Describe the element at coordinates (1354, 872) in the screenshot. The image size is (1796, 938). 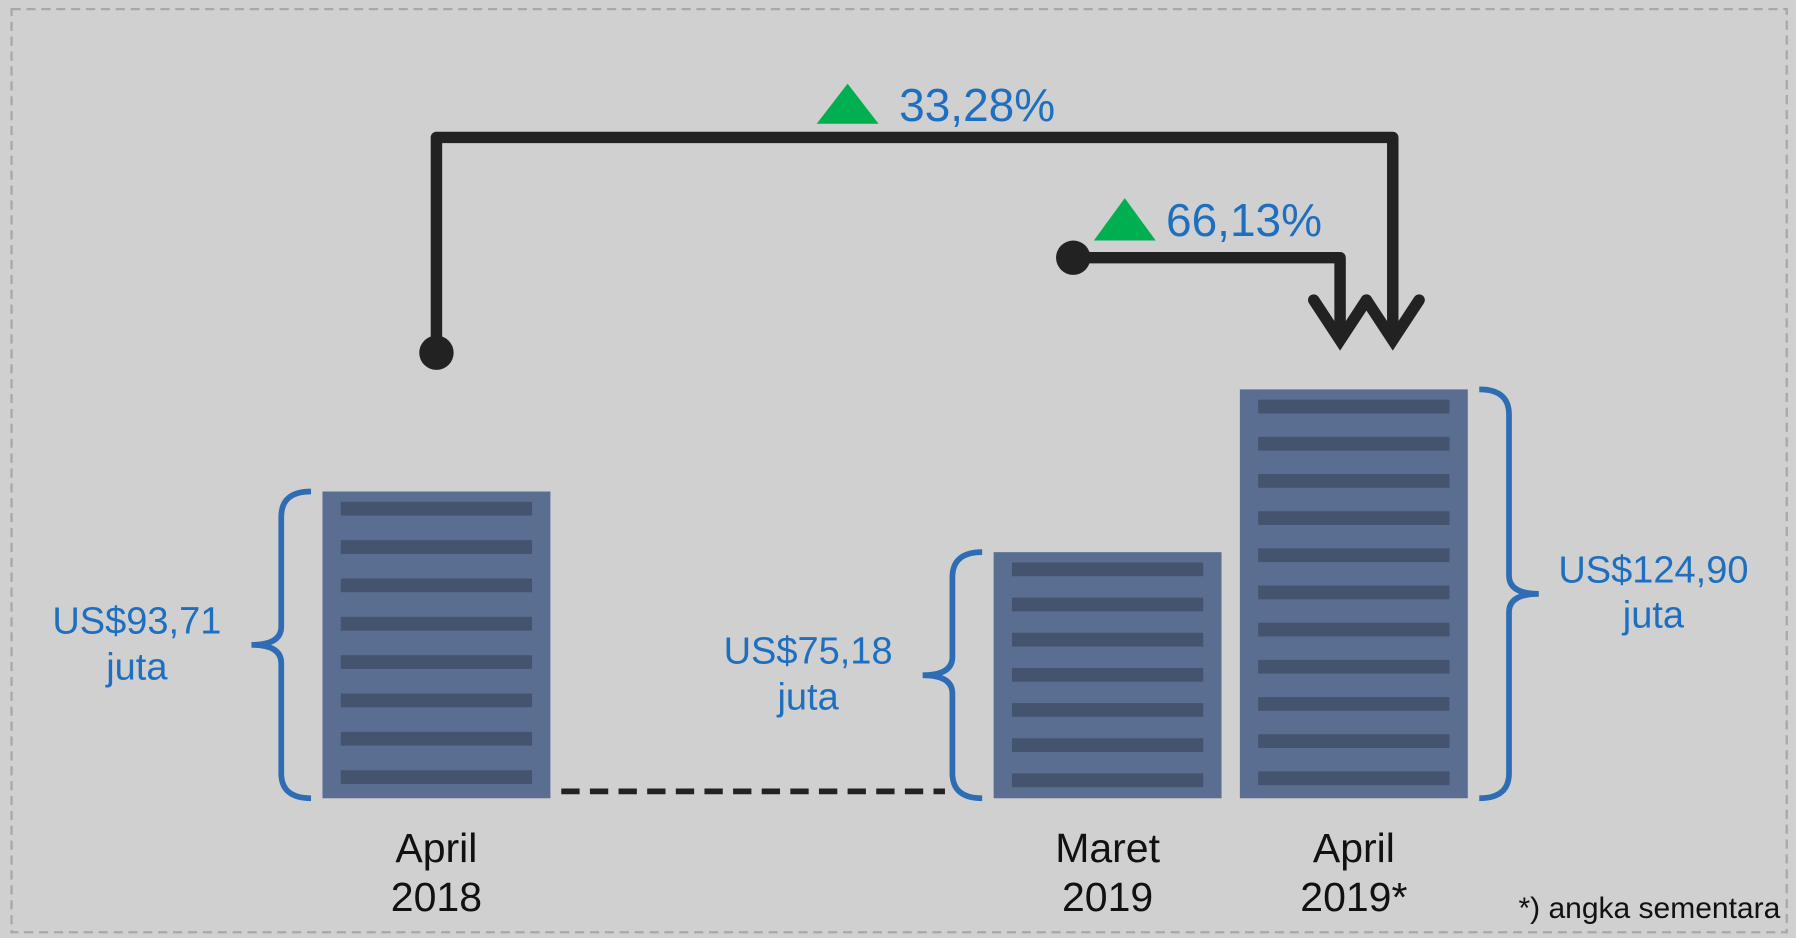
I see `category-label: April 2019*` at that location.